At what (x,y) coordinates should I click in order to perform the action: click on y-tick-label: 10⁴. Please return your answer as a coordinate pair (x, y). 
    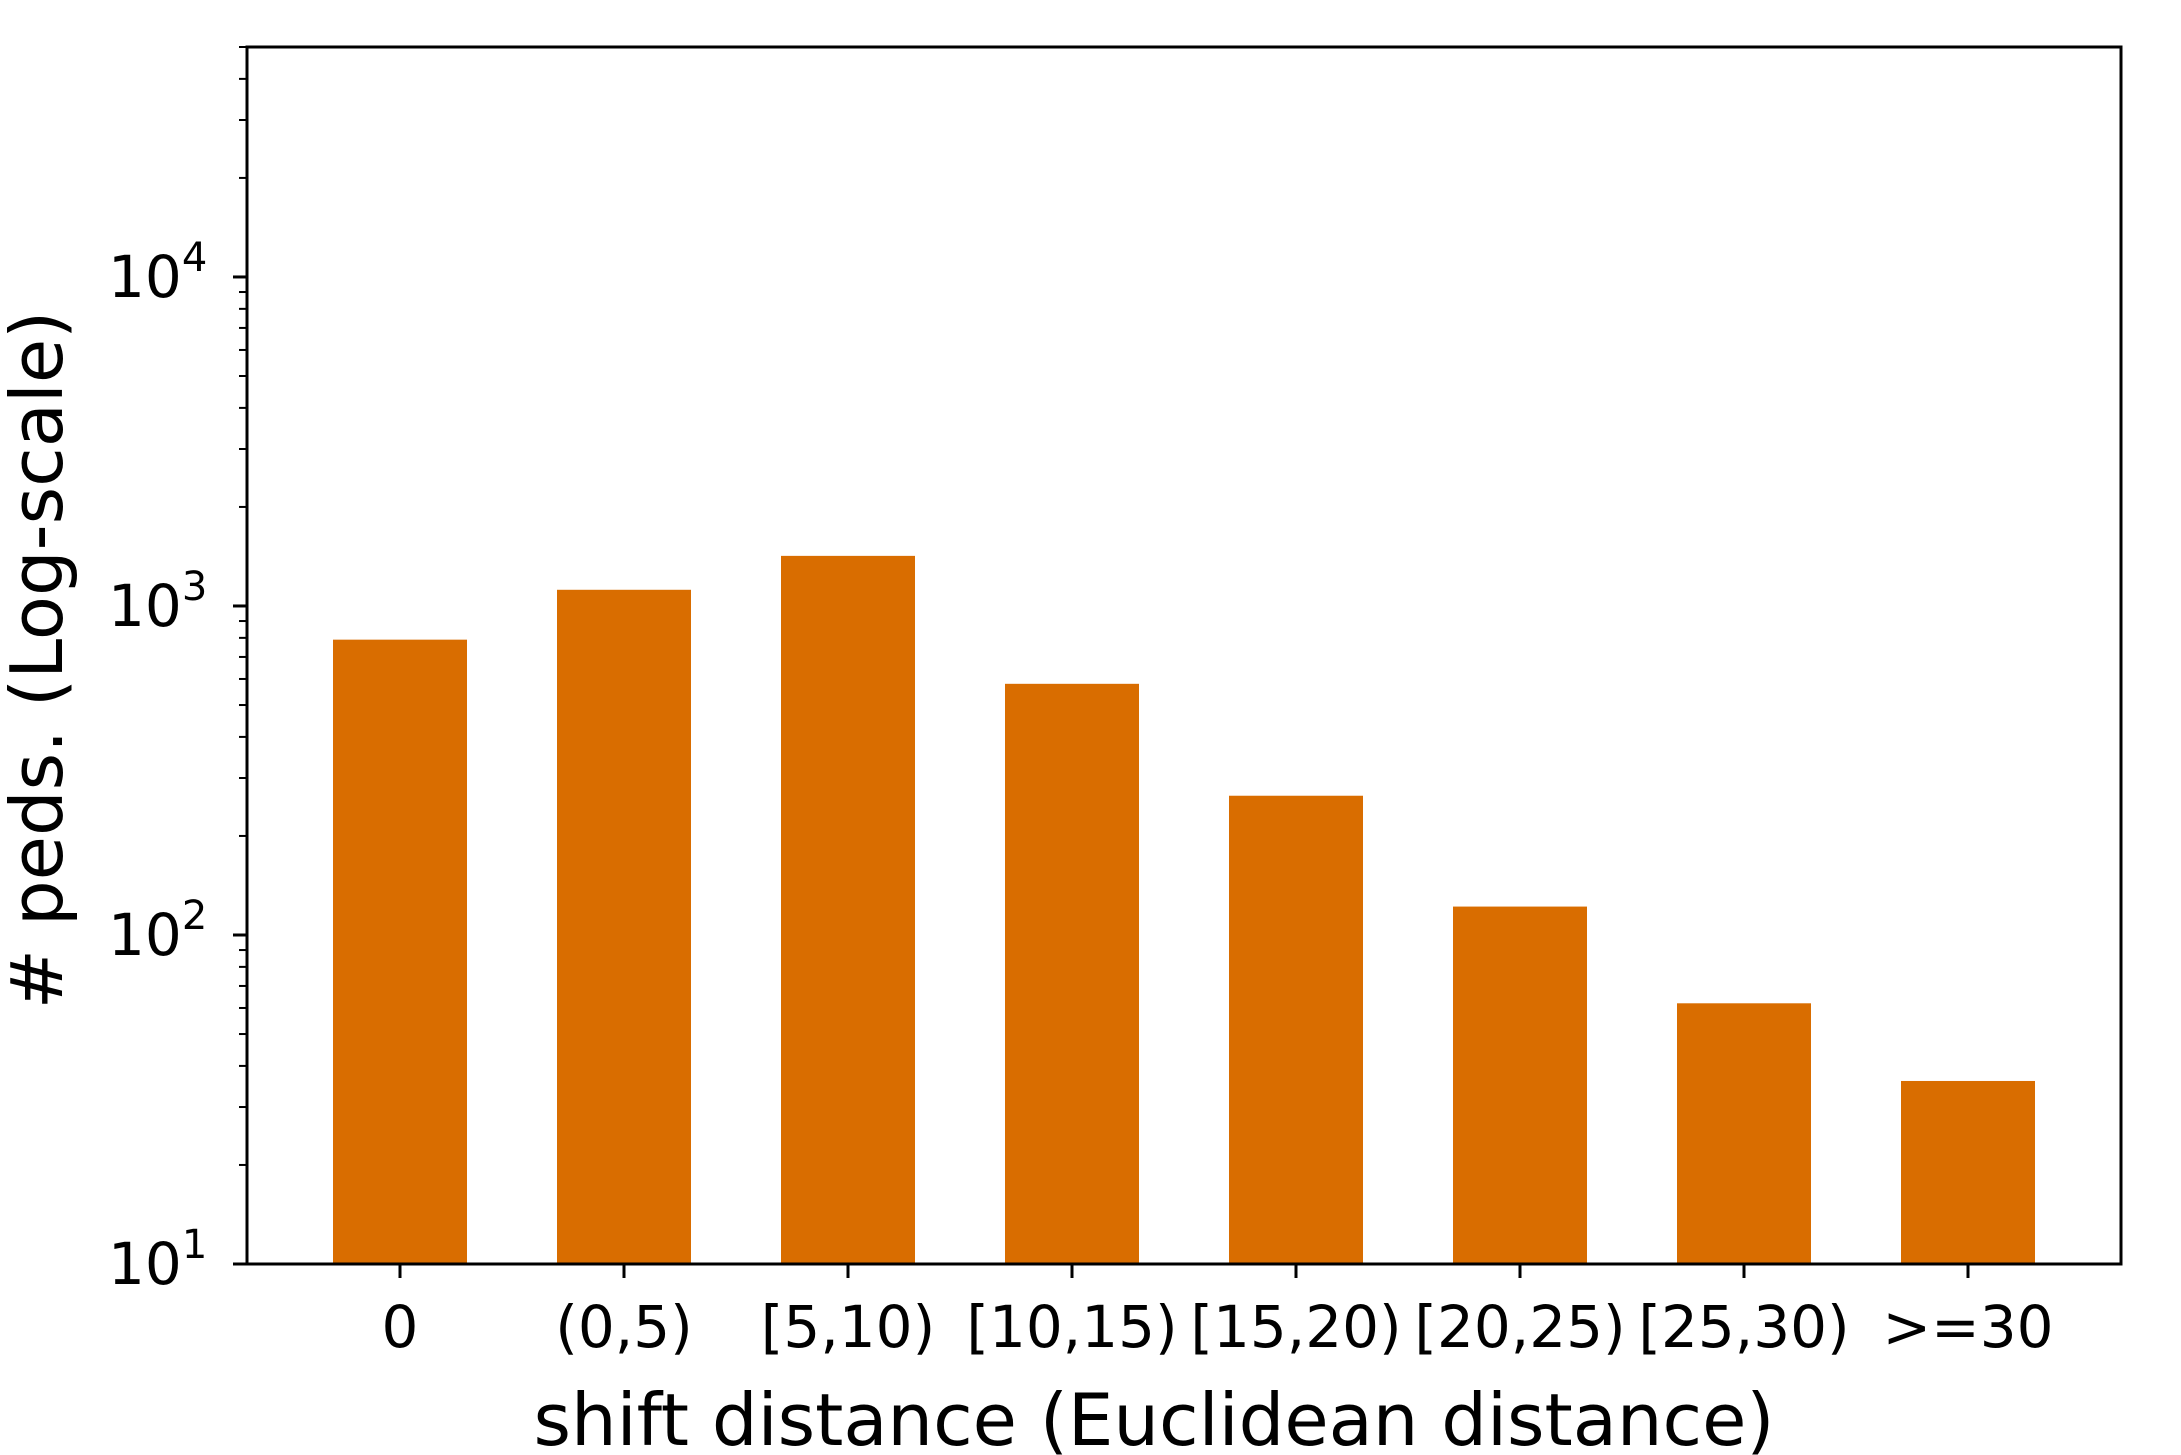
    Looking at the image, I should click on (157, 273).